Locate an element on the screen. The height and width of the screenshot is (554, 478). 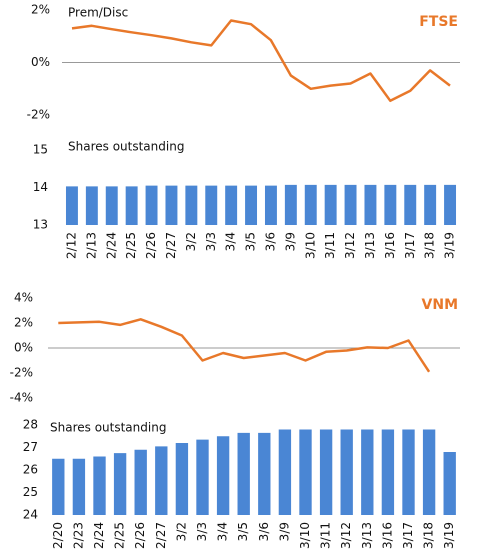
chart-title: FTSE is located at coordinates (438, 22).